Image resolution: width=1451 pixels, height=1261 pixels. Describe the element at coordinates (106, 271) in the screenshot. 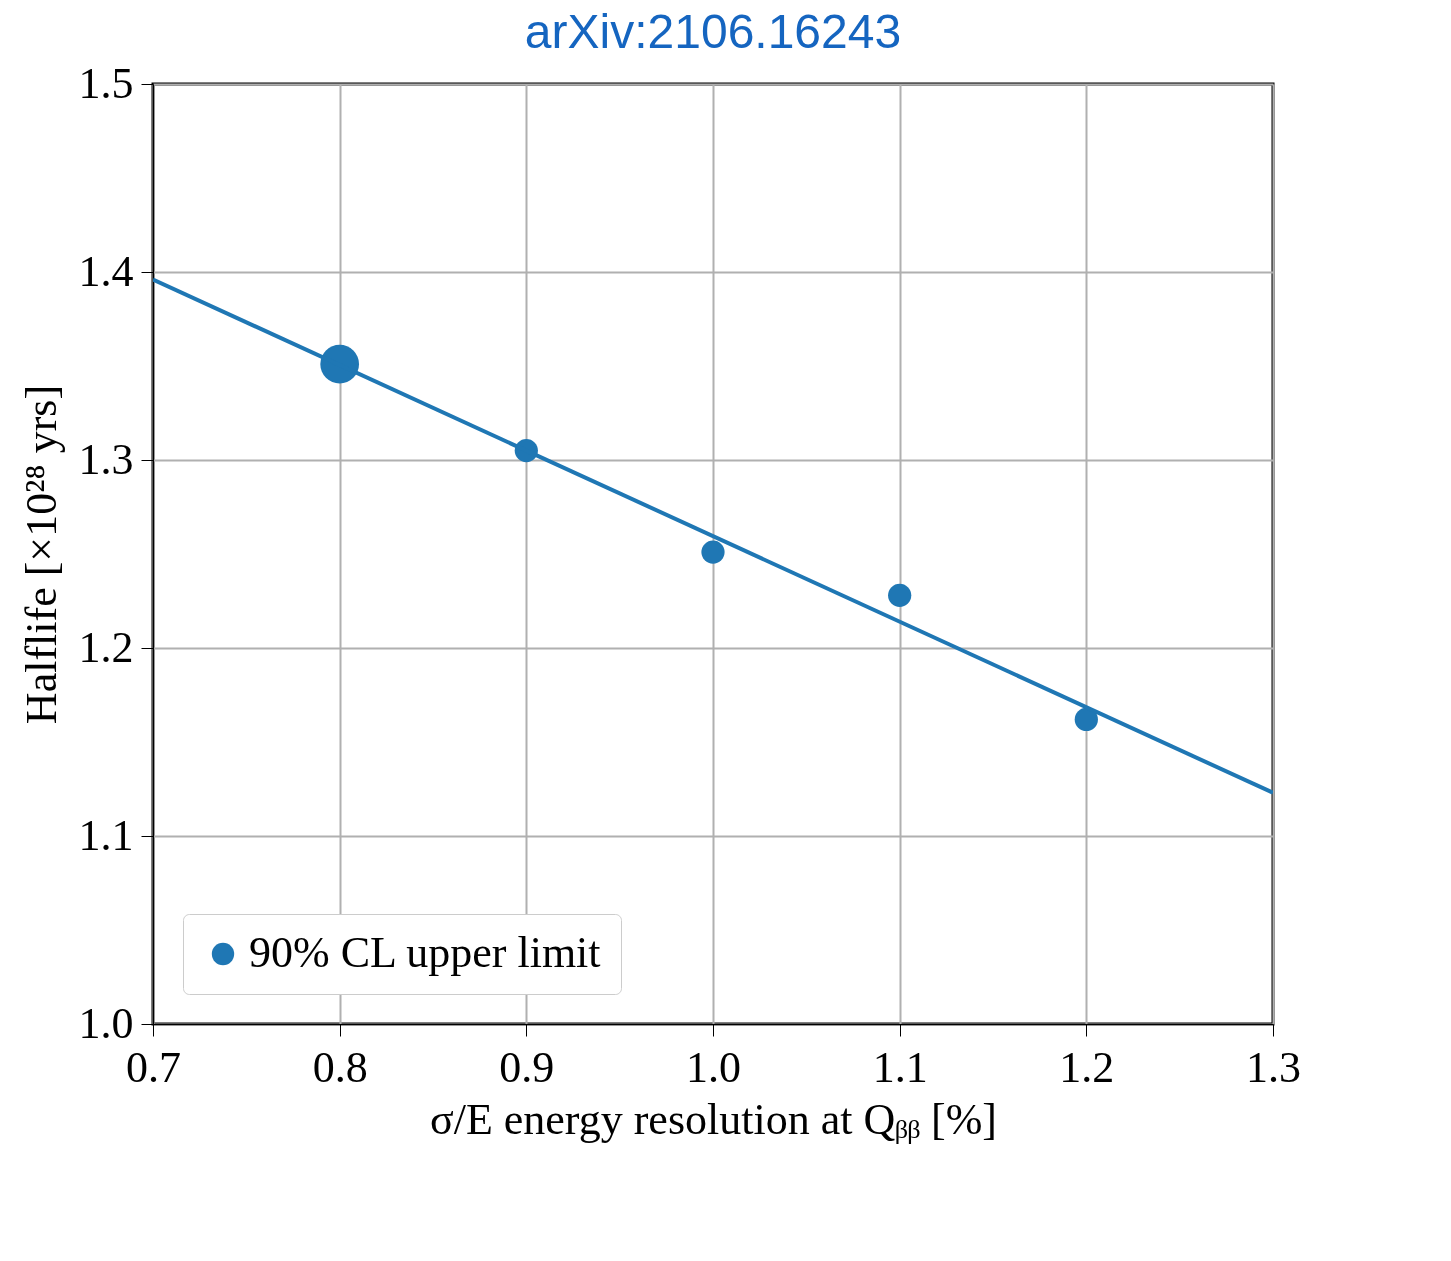

I see `y-tick-label: 1.4` at that location.